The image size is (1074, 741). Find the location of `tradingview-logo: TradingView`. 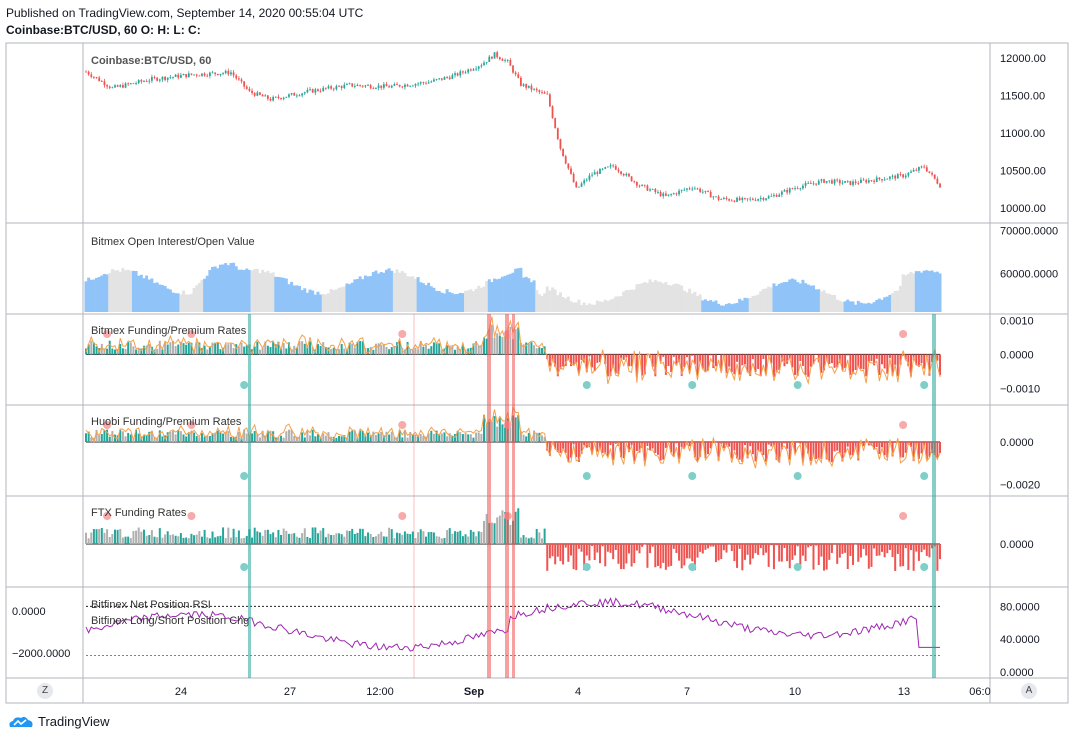

tradingview-logo: TradingView is located at coordinates (59, 721).